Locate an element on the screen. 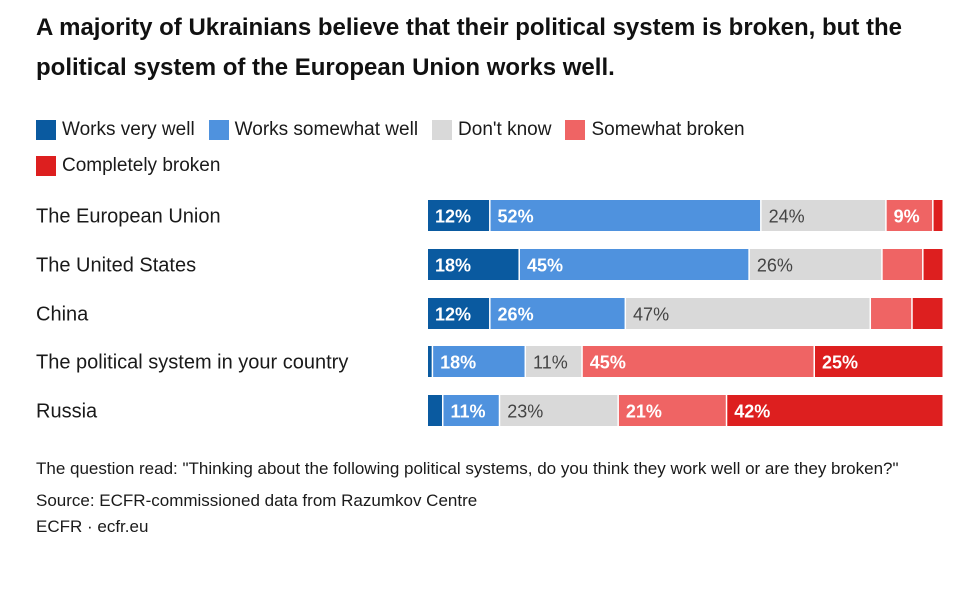 The width and height of the screenshot is (980, 603). legend-item-somewhat-broken: Somewhat broken is located at coordinates (655, 130).